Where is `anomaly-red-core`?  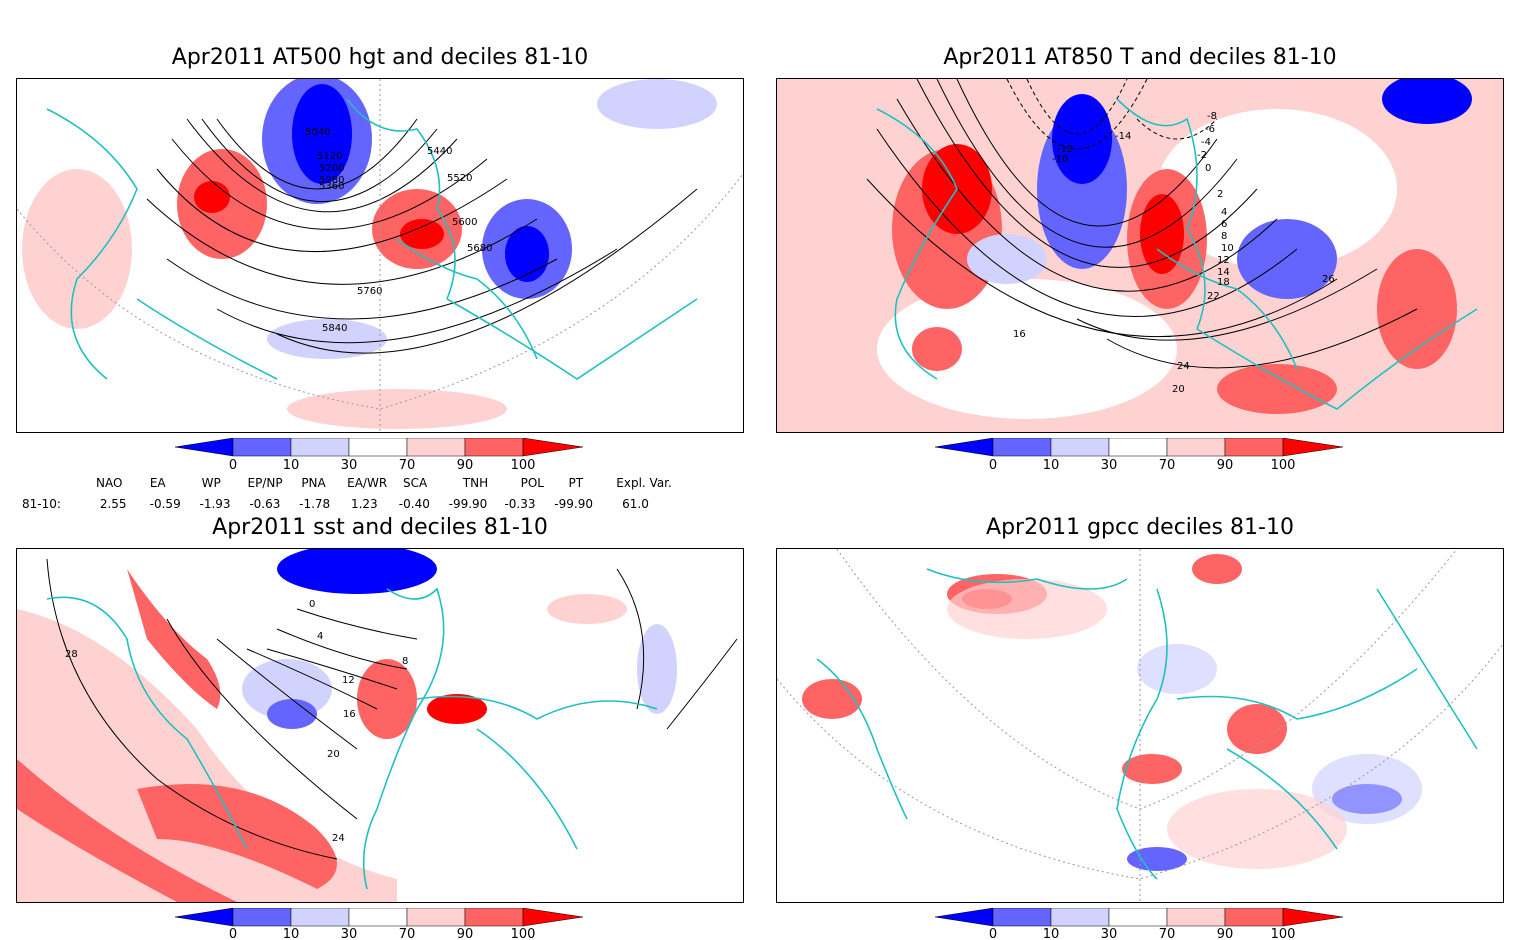
anomaly-red-core is located at coordinates (212, 197).